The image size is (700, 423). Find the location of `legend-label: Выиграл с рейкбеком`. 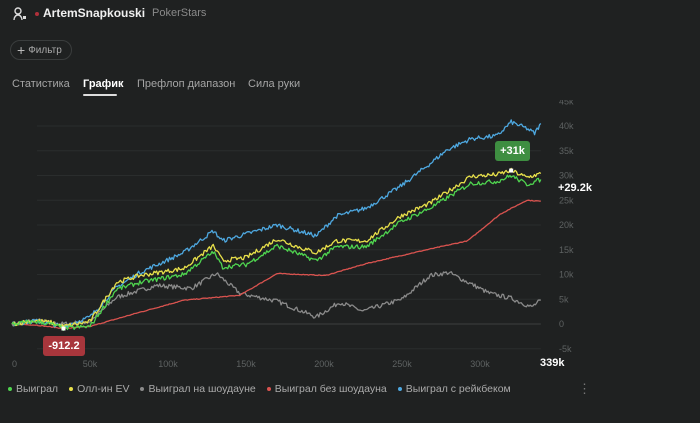

legend-label: Выиграл с рейкбеком is located at coordinates (458, 389).